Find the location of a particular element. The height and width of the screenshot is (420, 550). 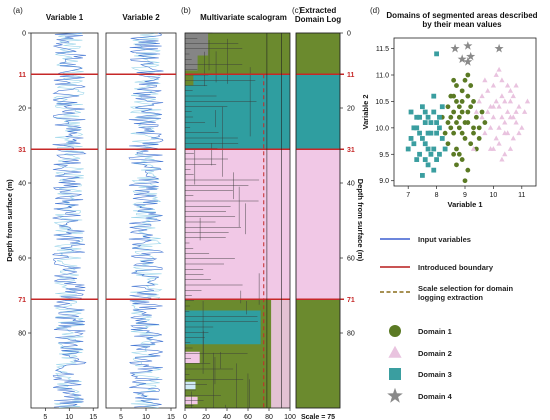

variable-1-frame is located at coordinates (64, 220).